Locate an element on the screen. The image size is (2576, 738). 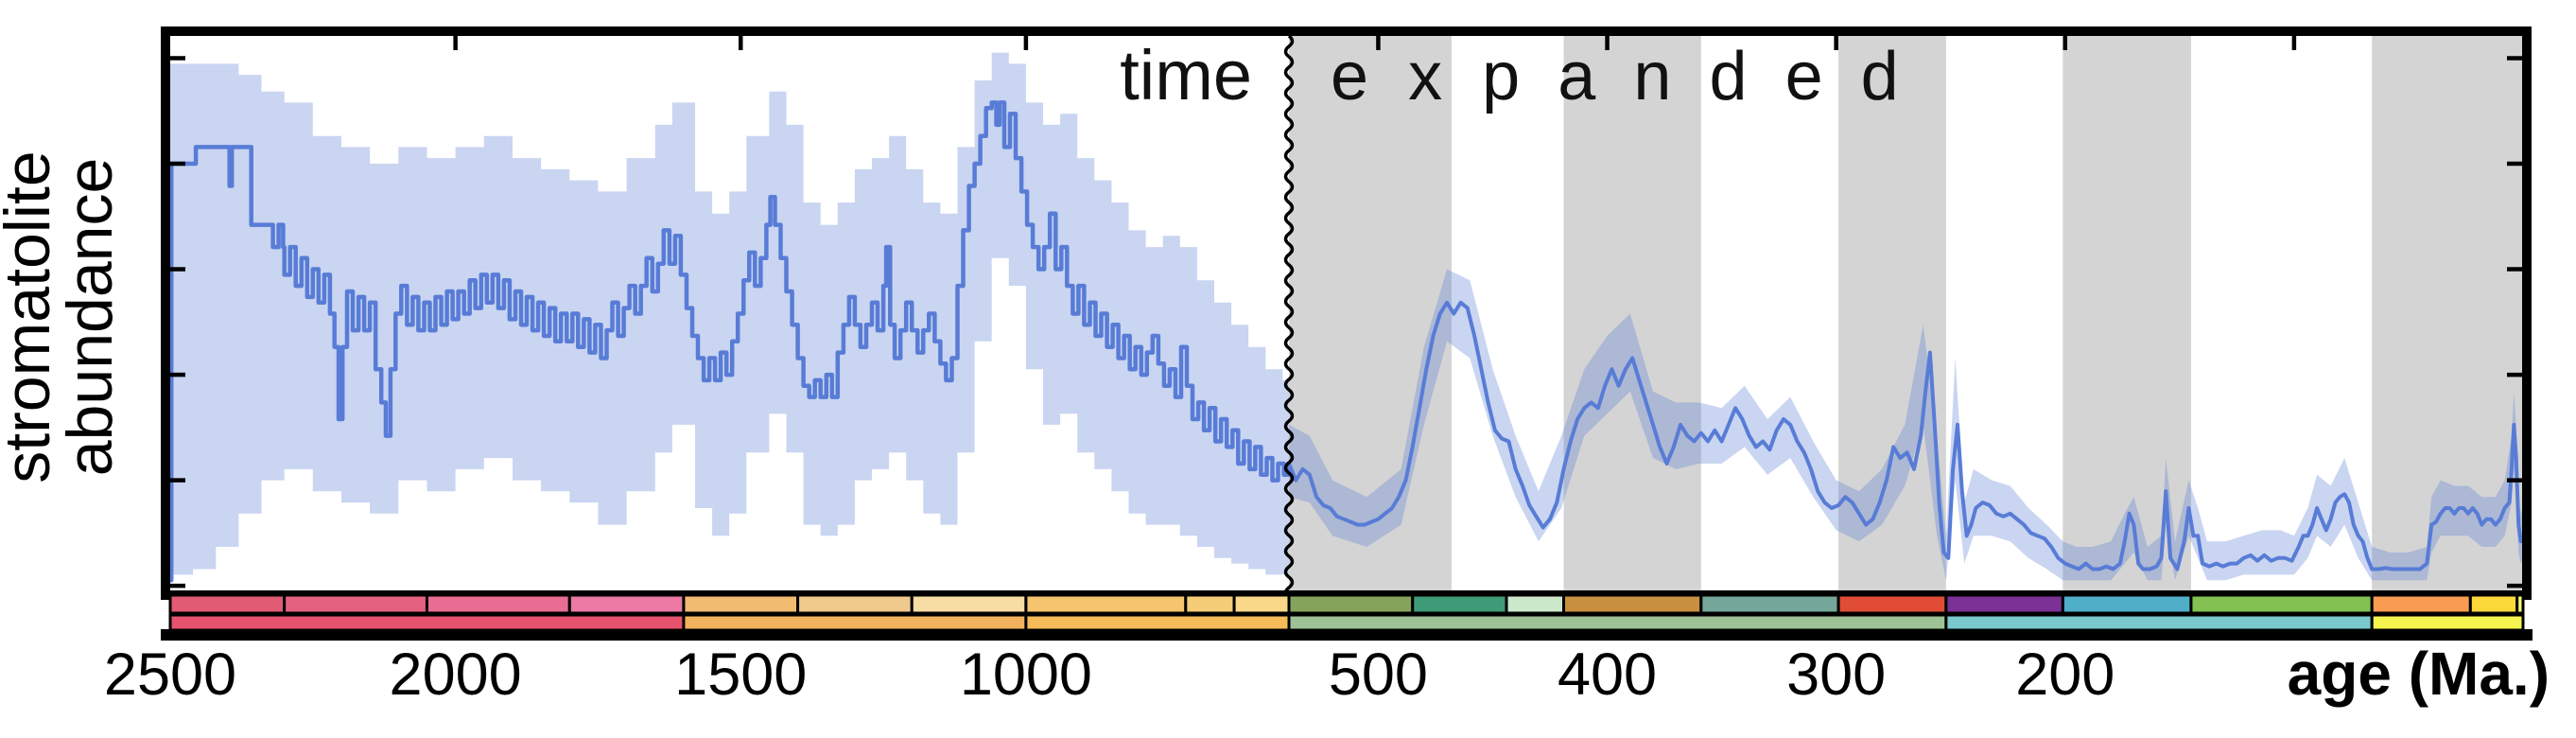
x-tick-label: 2000 is located at coordinates (456, 674).